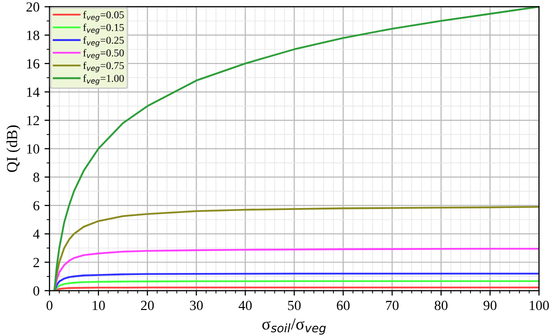 Image resolution: width=550 pixels, height=336 pixels. Describe the element at coordinates (343, 305) in the screenshot. I see `x-tick-label: 60` at that location.